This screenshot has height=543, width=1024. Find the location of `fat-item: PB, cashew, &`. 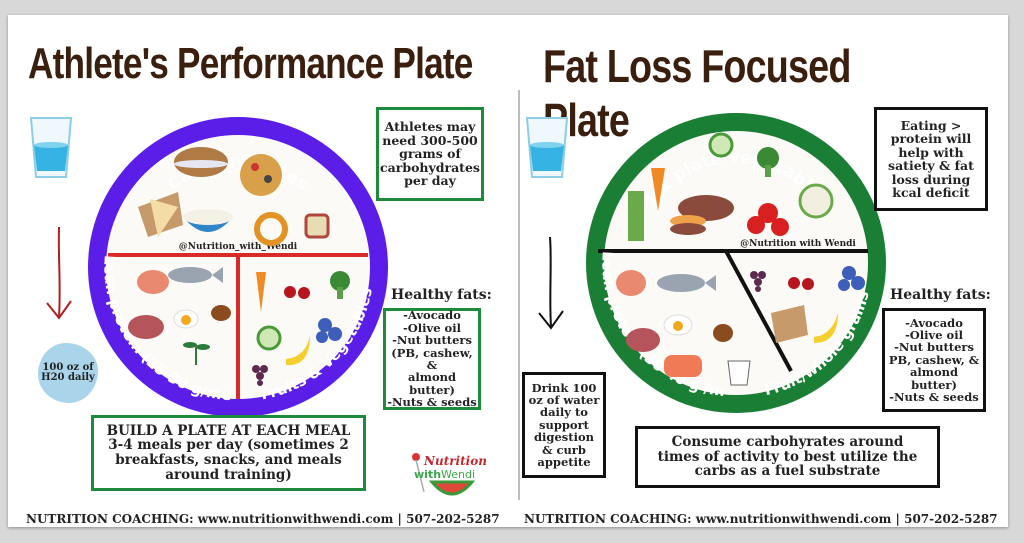

fat-item: PB, cashew, & is located at coordinates (934, 359).